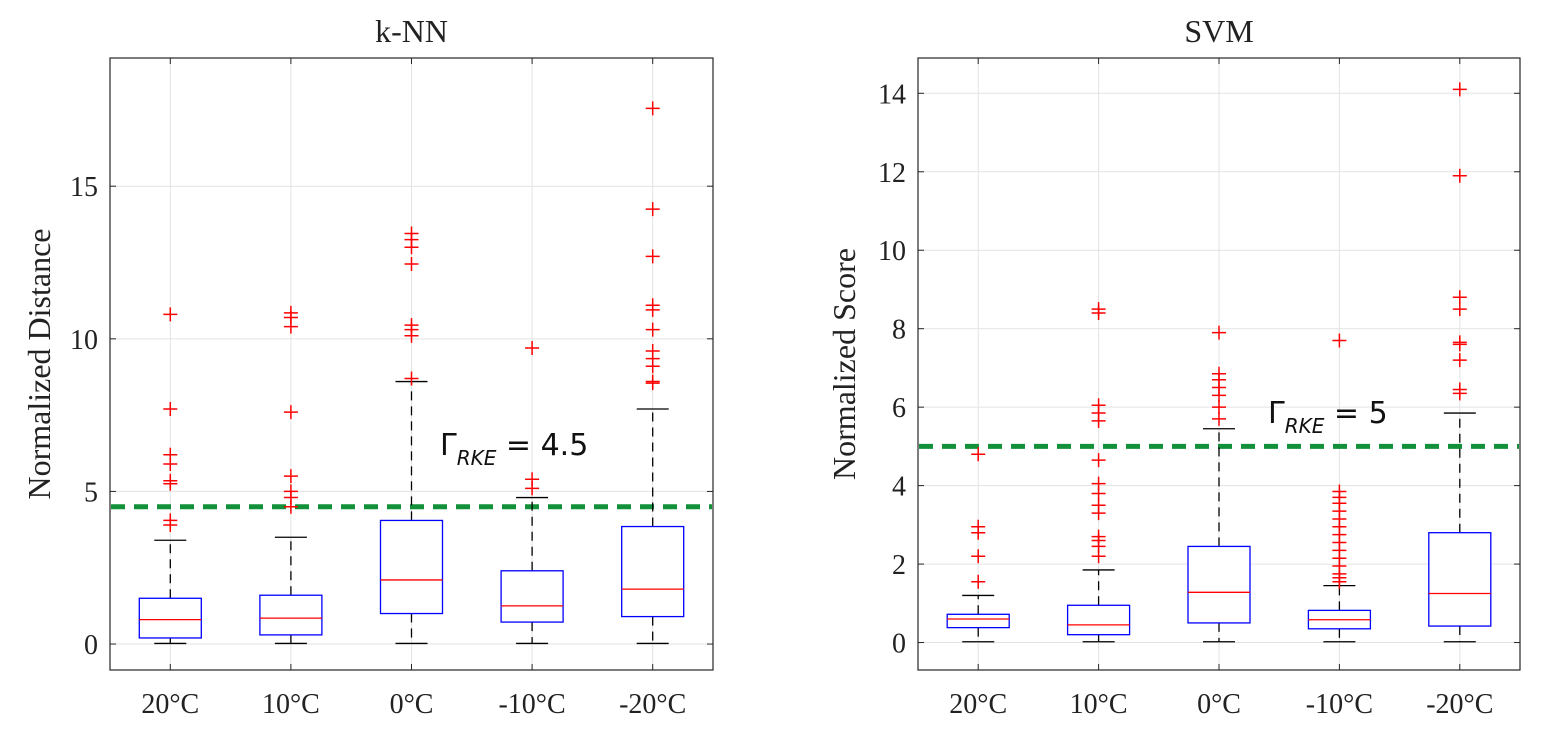  I want to click on threshold-annotation: ΓRKE = 4.5, so click(514, 449).